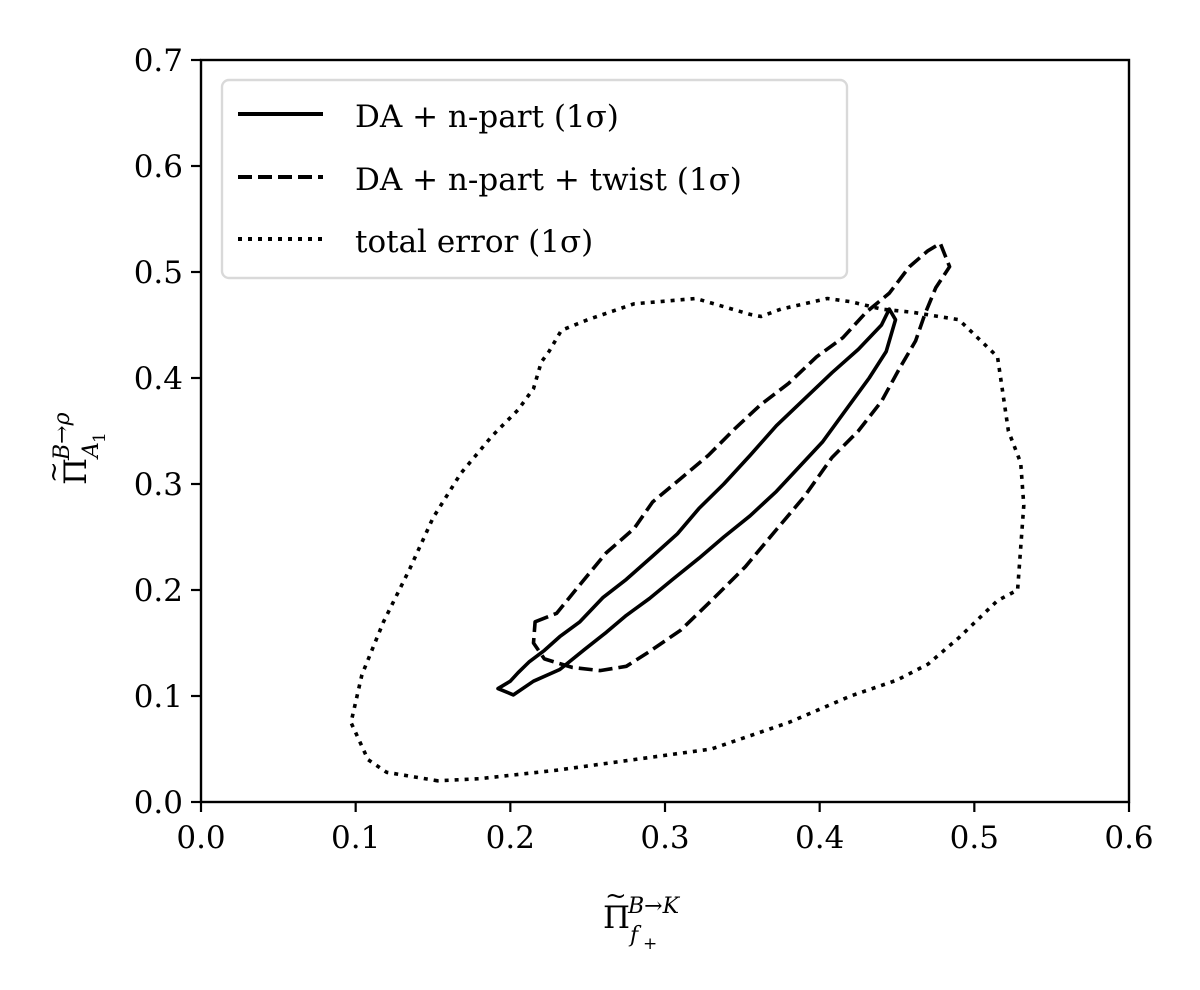 The image size is (1200, 990). What do you see at coordinates (167, 432) in the screenshot?
I see `y-axis: 0.0 0.1 0.2 0.3 0.4 0.5 0.6 0.7` at bounding box center [167, 432].